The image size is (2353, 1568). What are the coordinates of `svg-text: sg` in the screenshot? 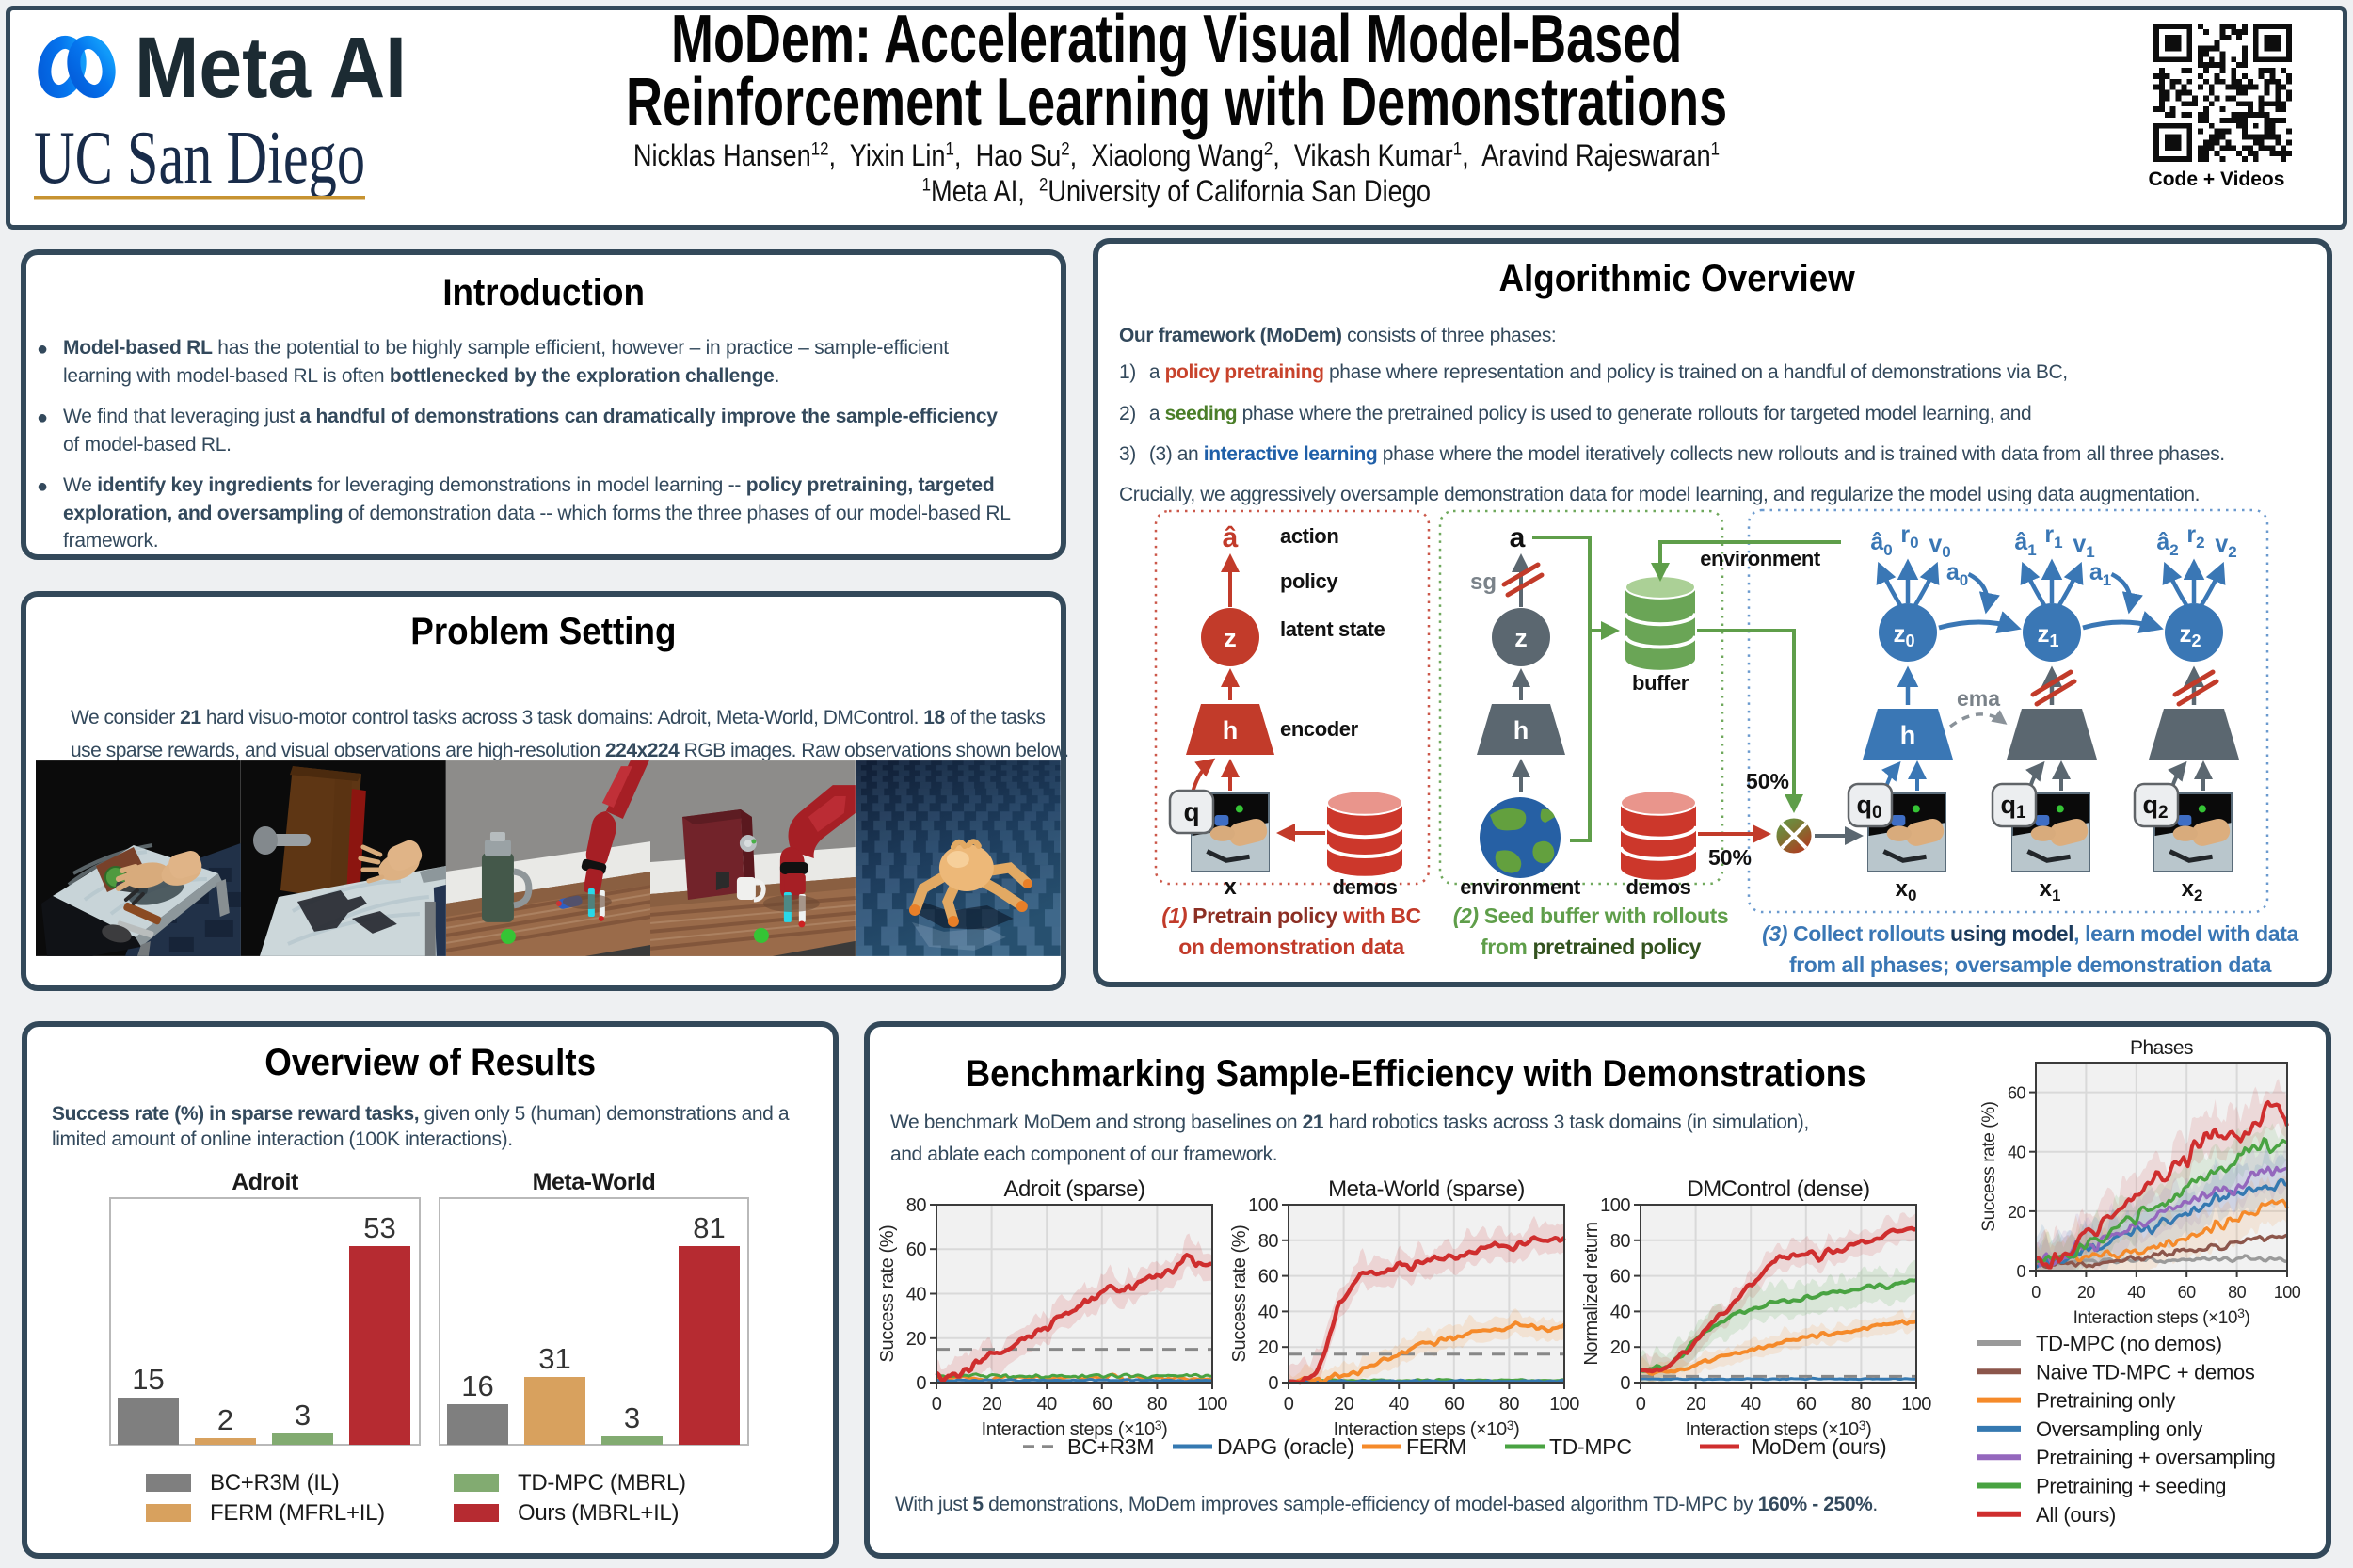 It's located at (1484, 582).